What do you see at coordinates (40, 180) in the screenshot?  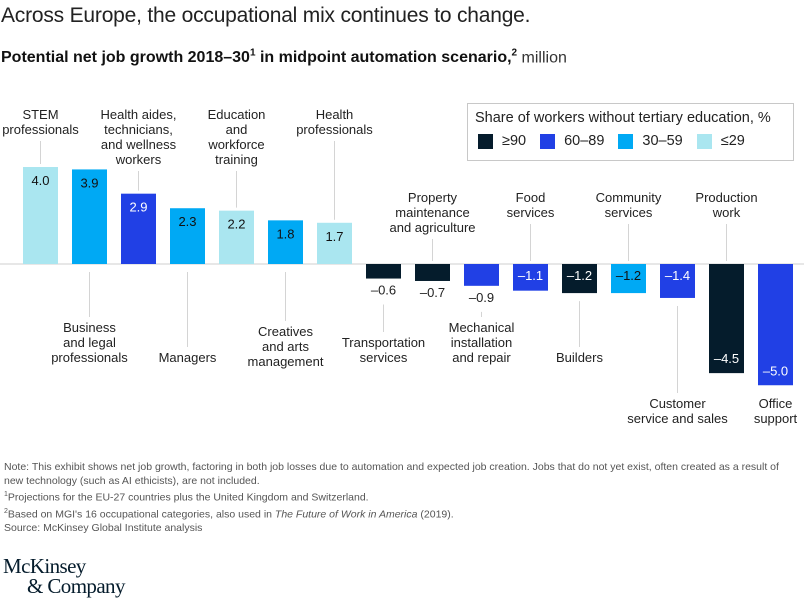 I see `value-label: 4.0` at bounding box center [40, 180].